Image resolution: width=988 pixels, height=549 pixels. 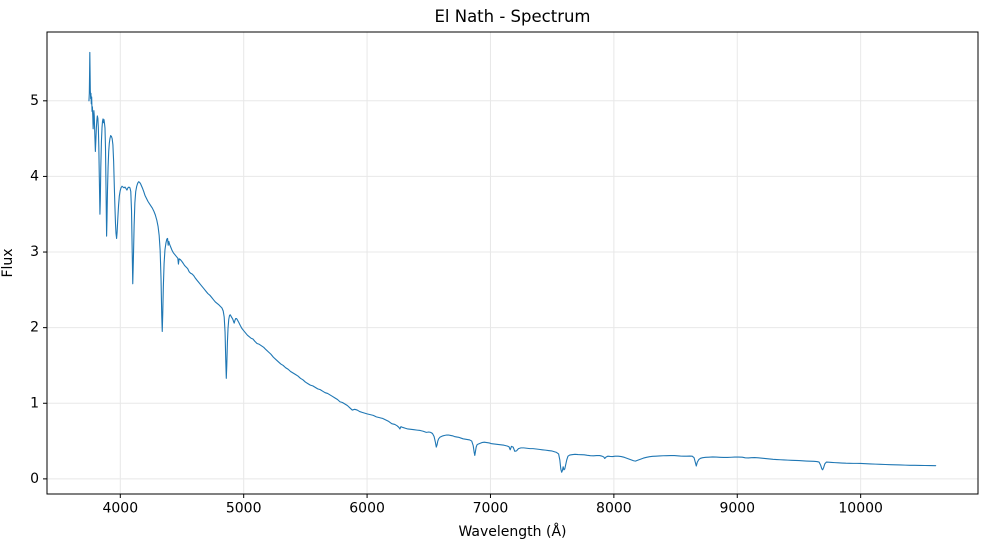 I want to click on x-tick-label: 7000, so click(x=491, y=509).